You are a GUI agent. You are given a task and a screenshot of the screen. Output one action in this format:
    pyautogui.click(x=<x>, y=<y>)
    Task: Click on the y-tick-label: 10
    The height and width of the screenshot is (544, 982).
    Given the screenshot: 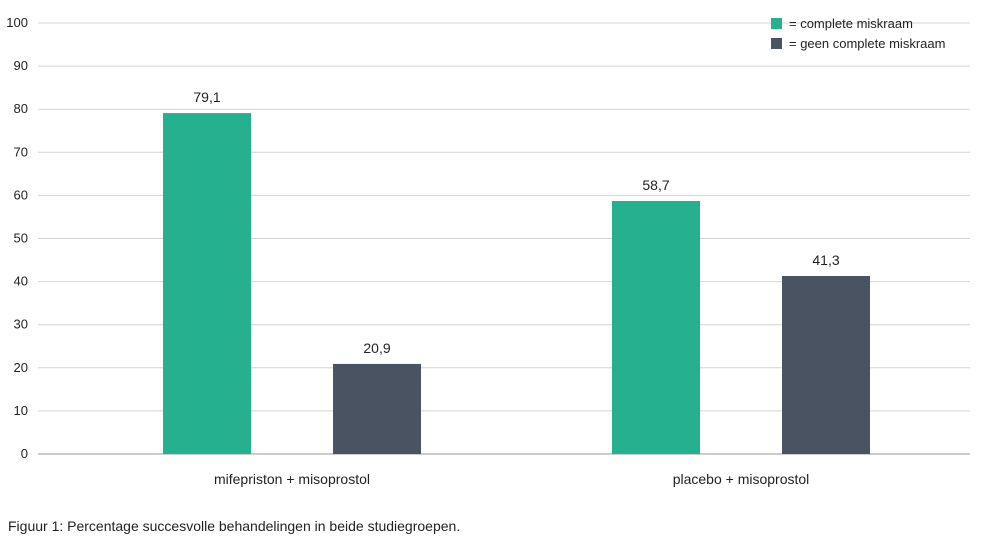 What is the action you would take?
    pyautogui.click(x=21, y=410)
    